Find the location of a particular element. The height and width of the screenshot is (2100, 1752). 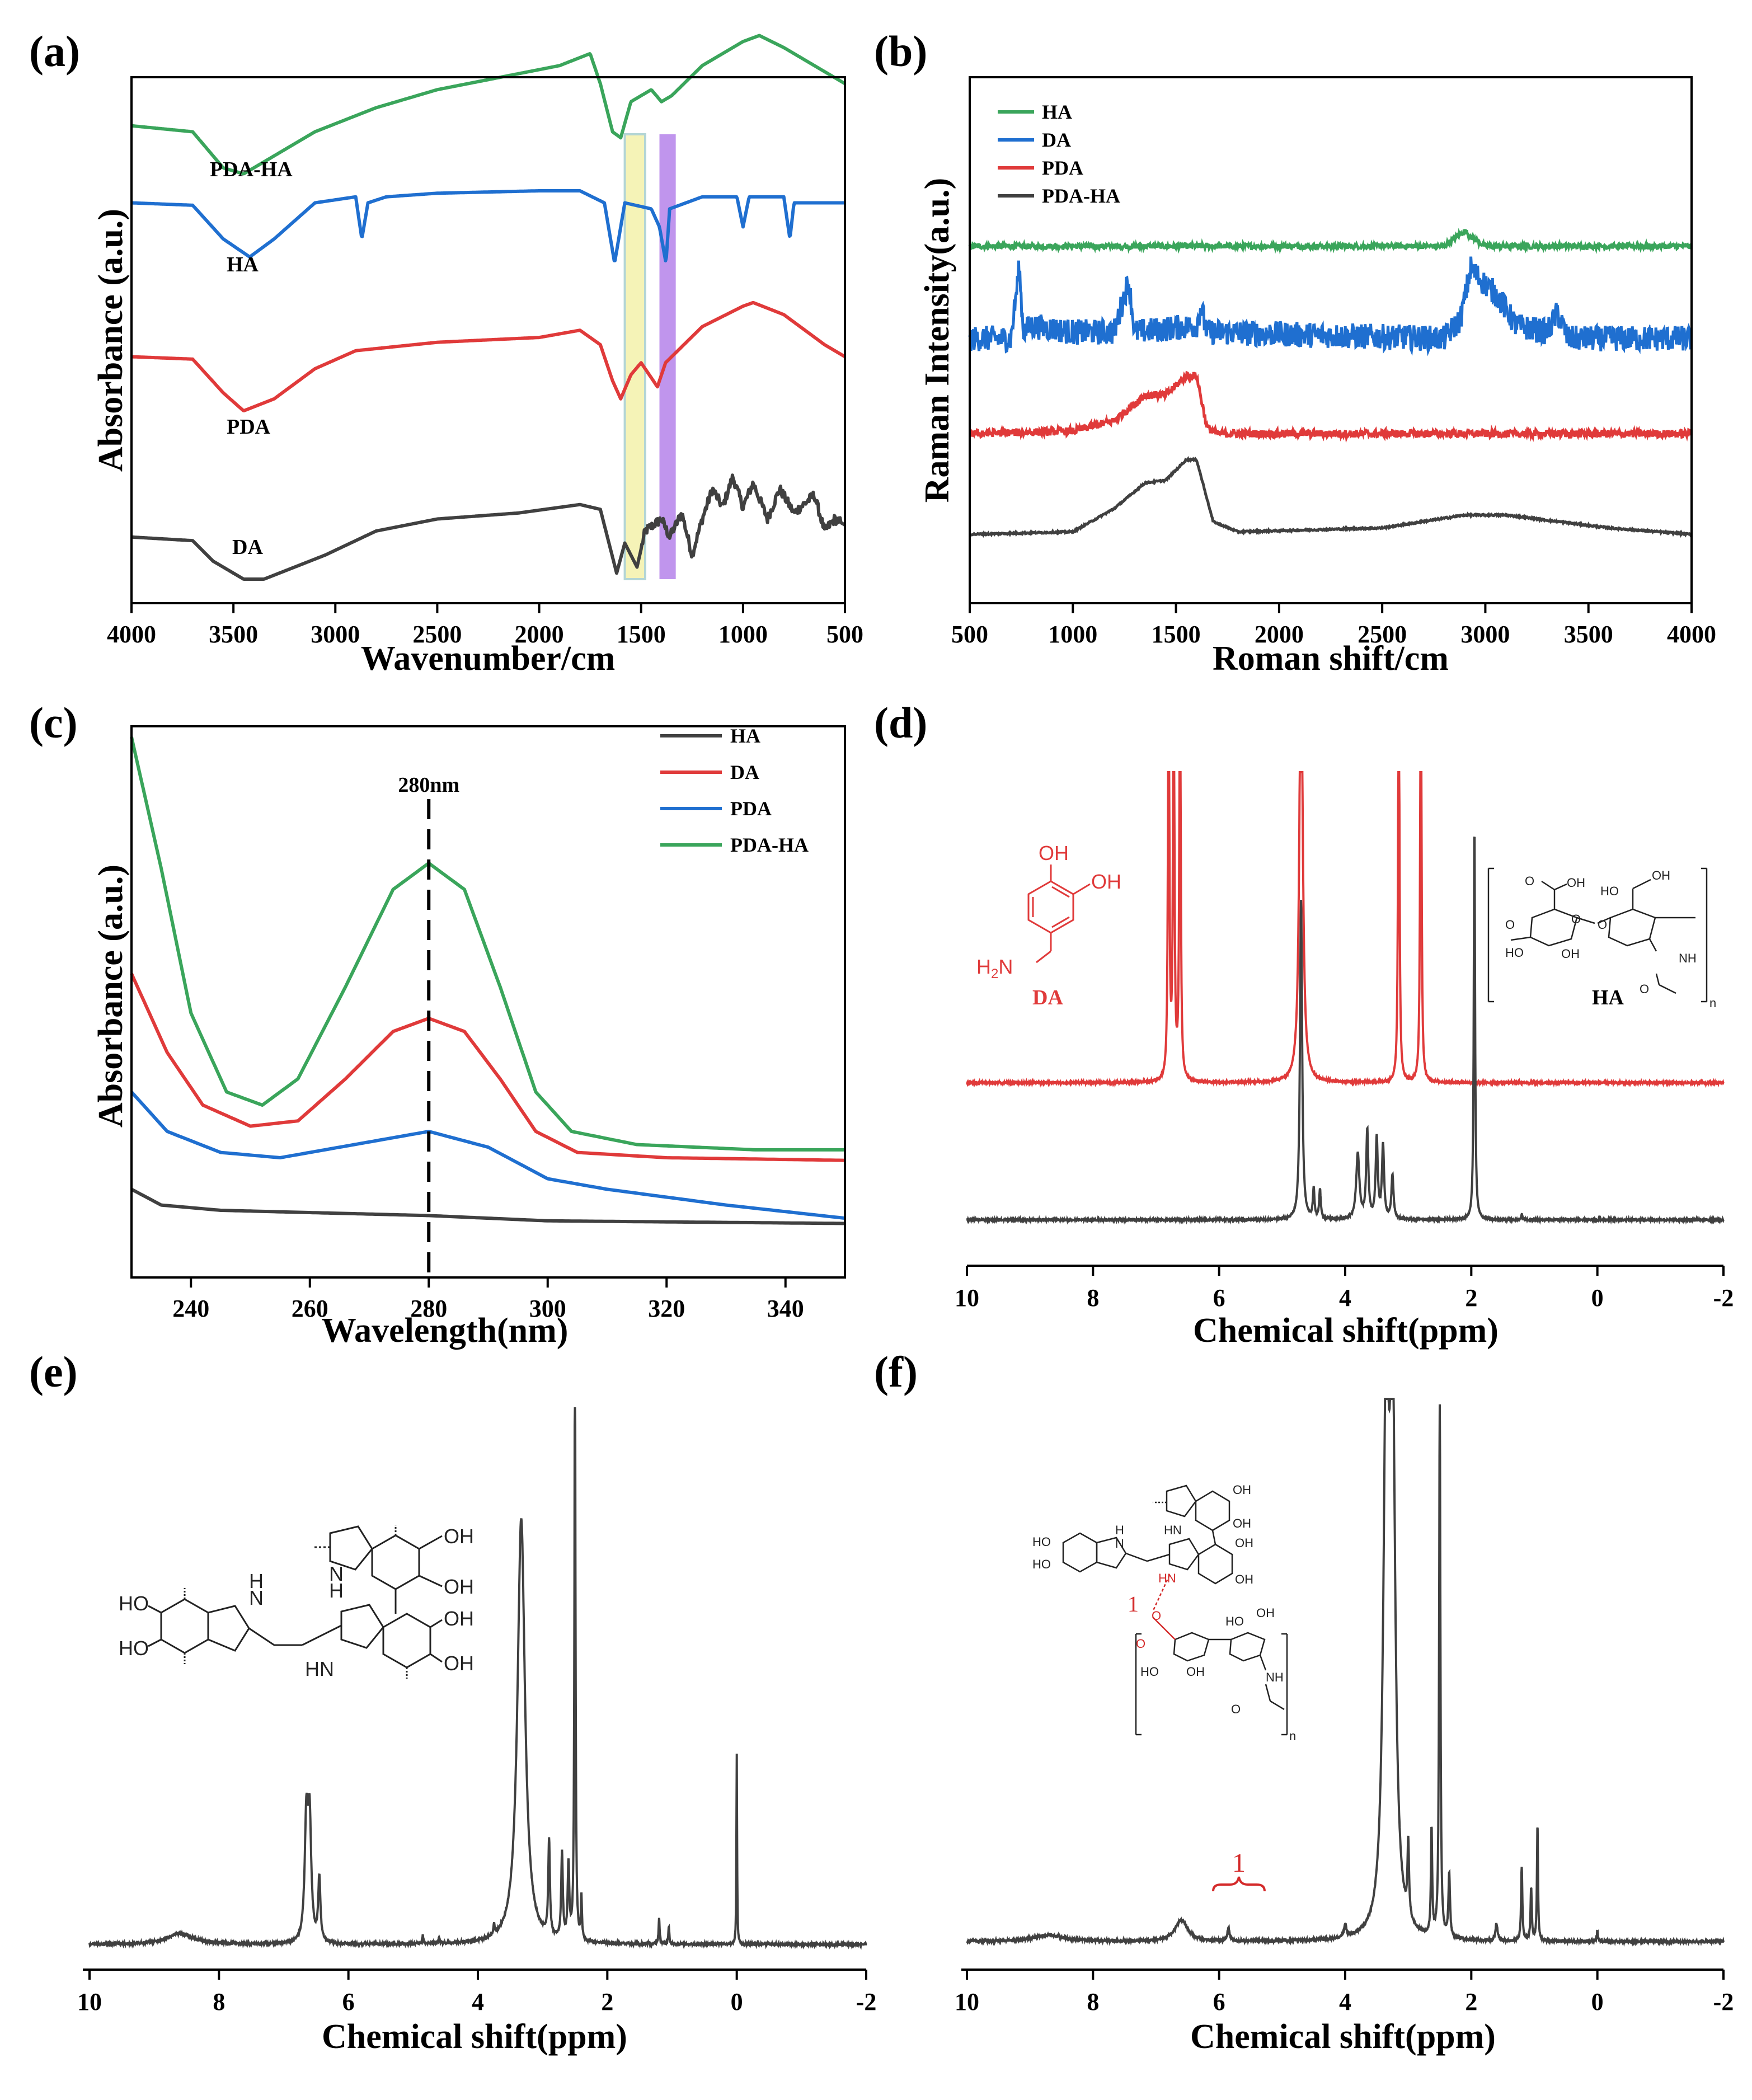

panel-c-x-tick-label: 240 is located at coordinates (190, 1309).